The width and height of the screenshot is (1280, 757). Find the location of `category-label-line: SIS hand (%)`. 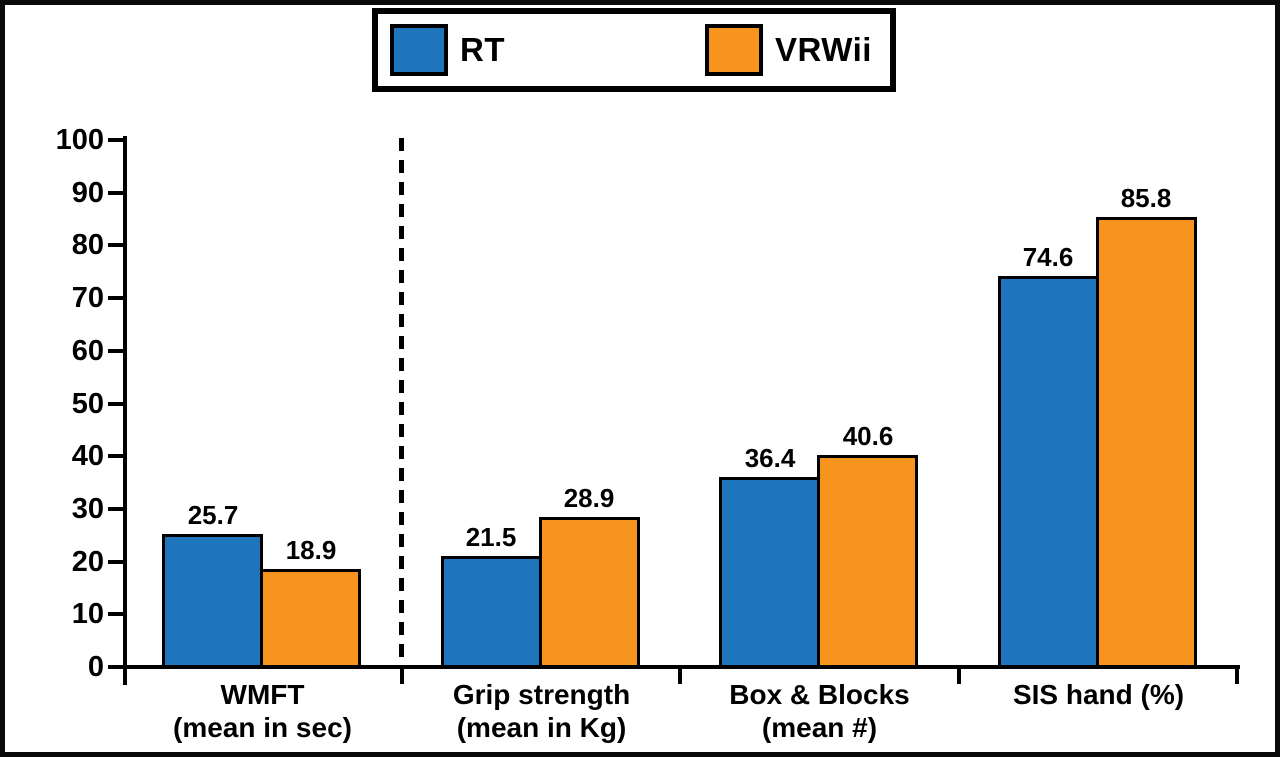

category-label-line: SIS hand (%) is located at coordinates (1098, 694).